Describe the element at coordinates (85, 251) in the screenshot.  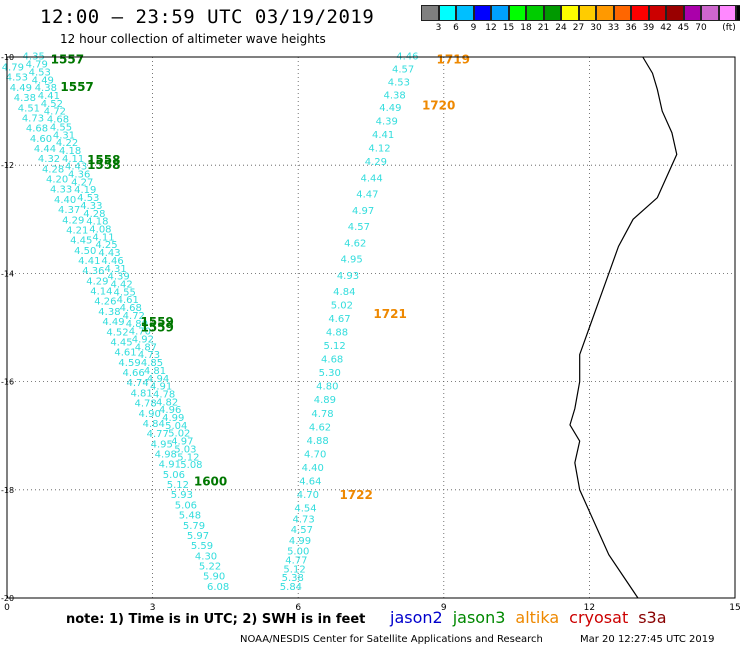
I see `wave-height-value: 4.50` at that location.